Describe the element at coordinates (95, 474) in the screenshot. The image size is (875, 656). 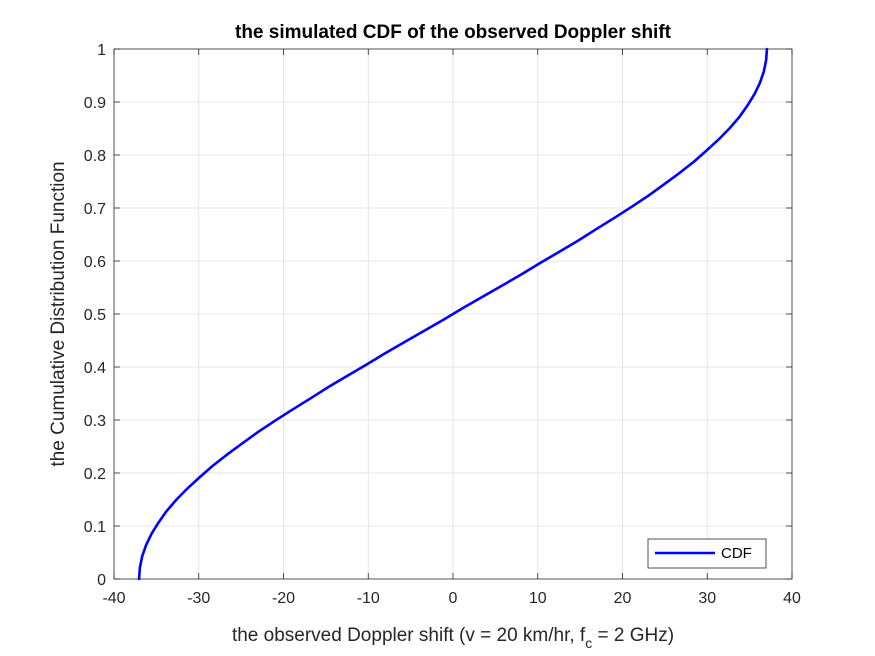
I see `y-tick-label: 0.2` at that location.